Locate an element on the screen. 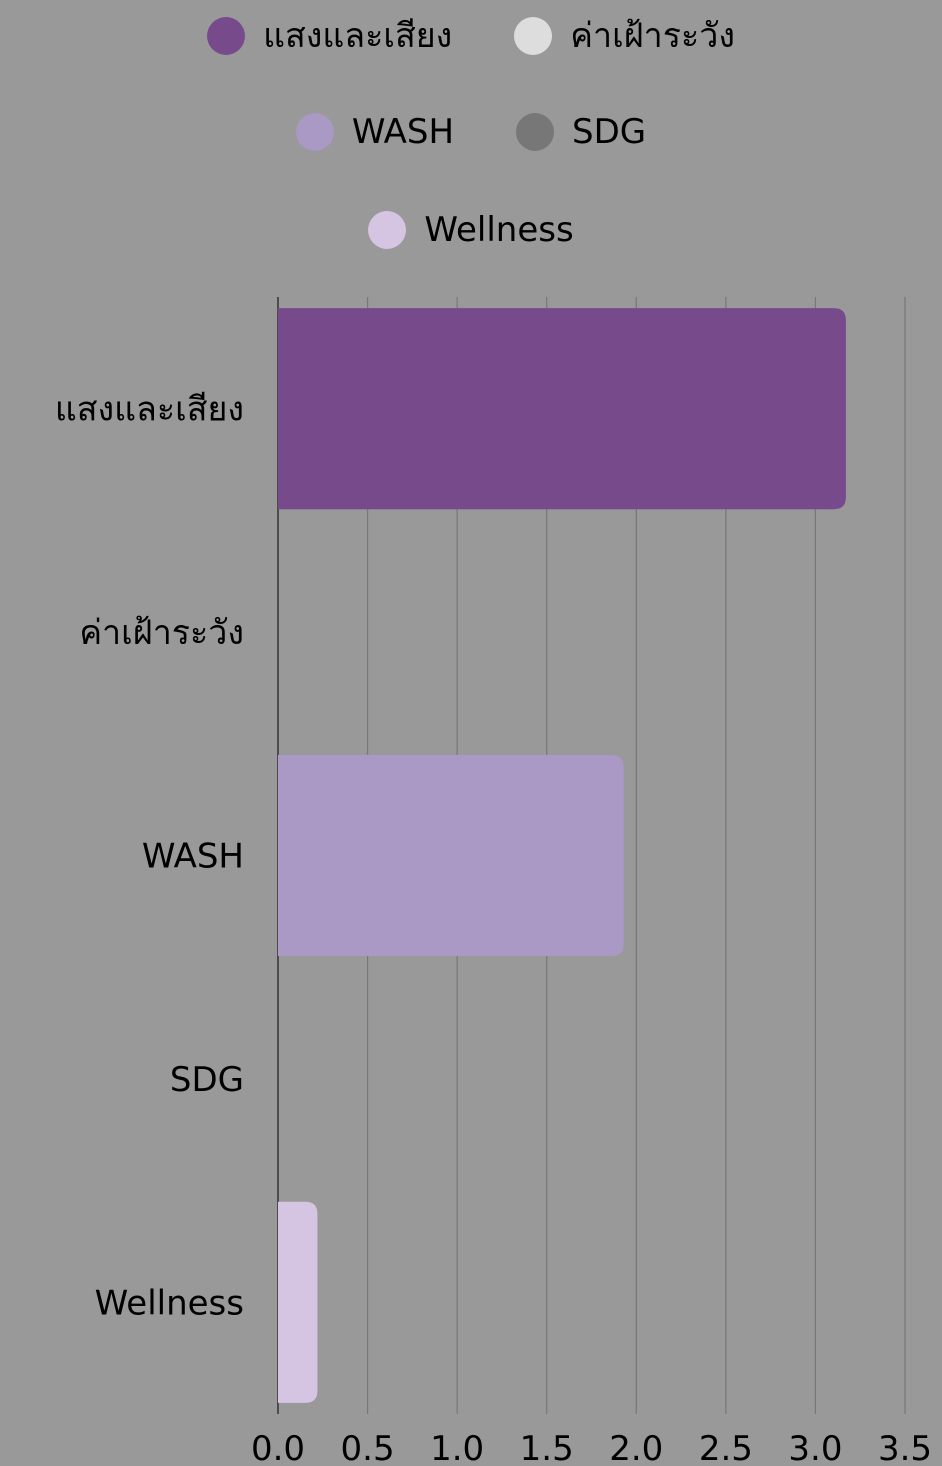  legend-item-wellness: Wellness is located at coordinates (471, 230).